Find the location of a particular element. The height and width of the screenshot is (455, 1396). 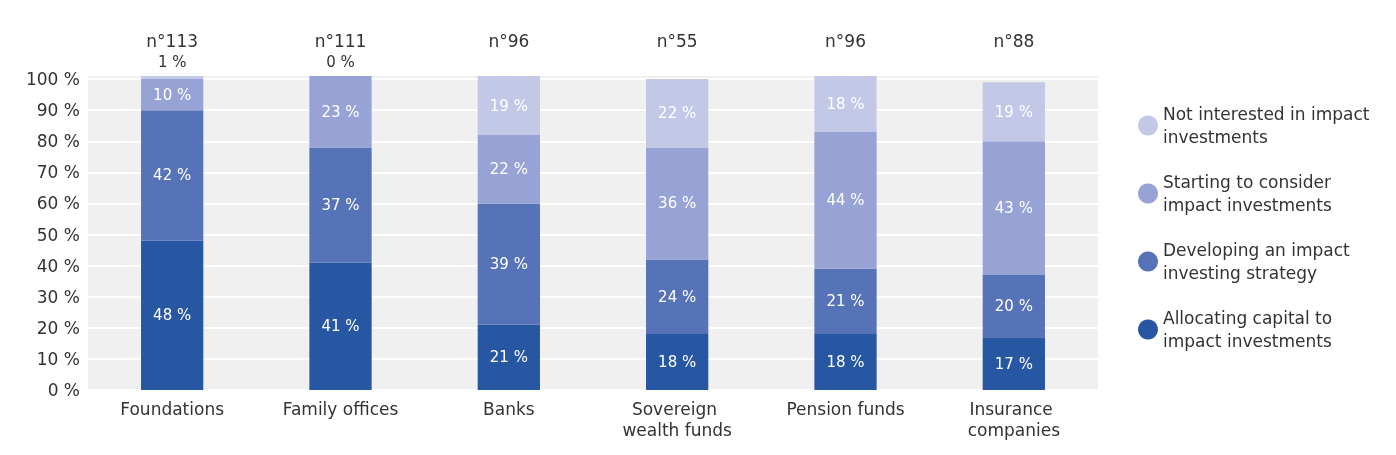

data-label: 36 % is located at coordinates (677, 203).